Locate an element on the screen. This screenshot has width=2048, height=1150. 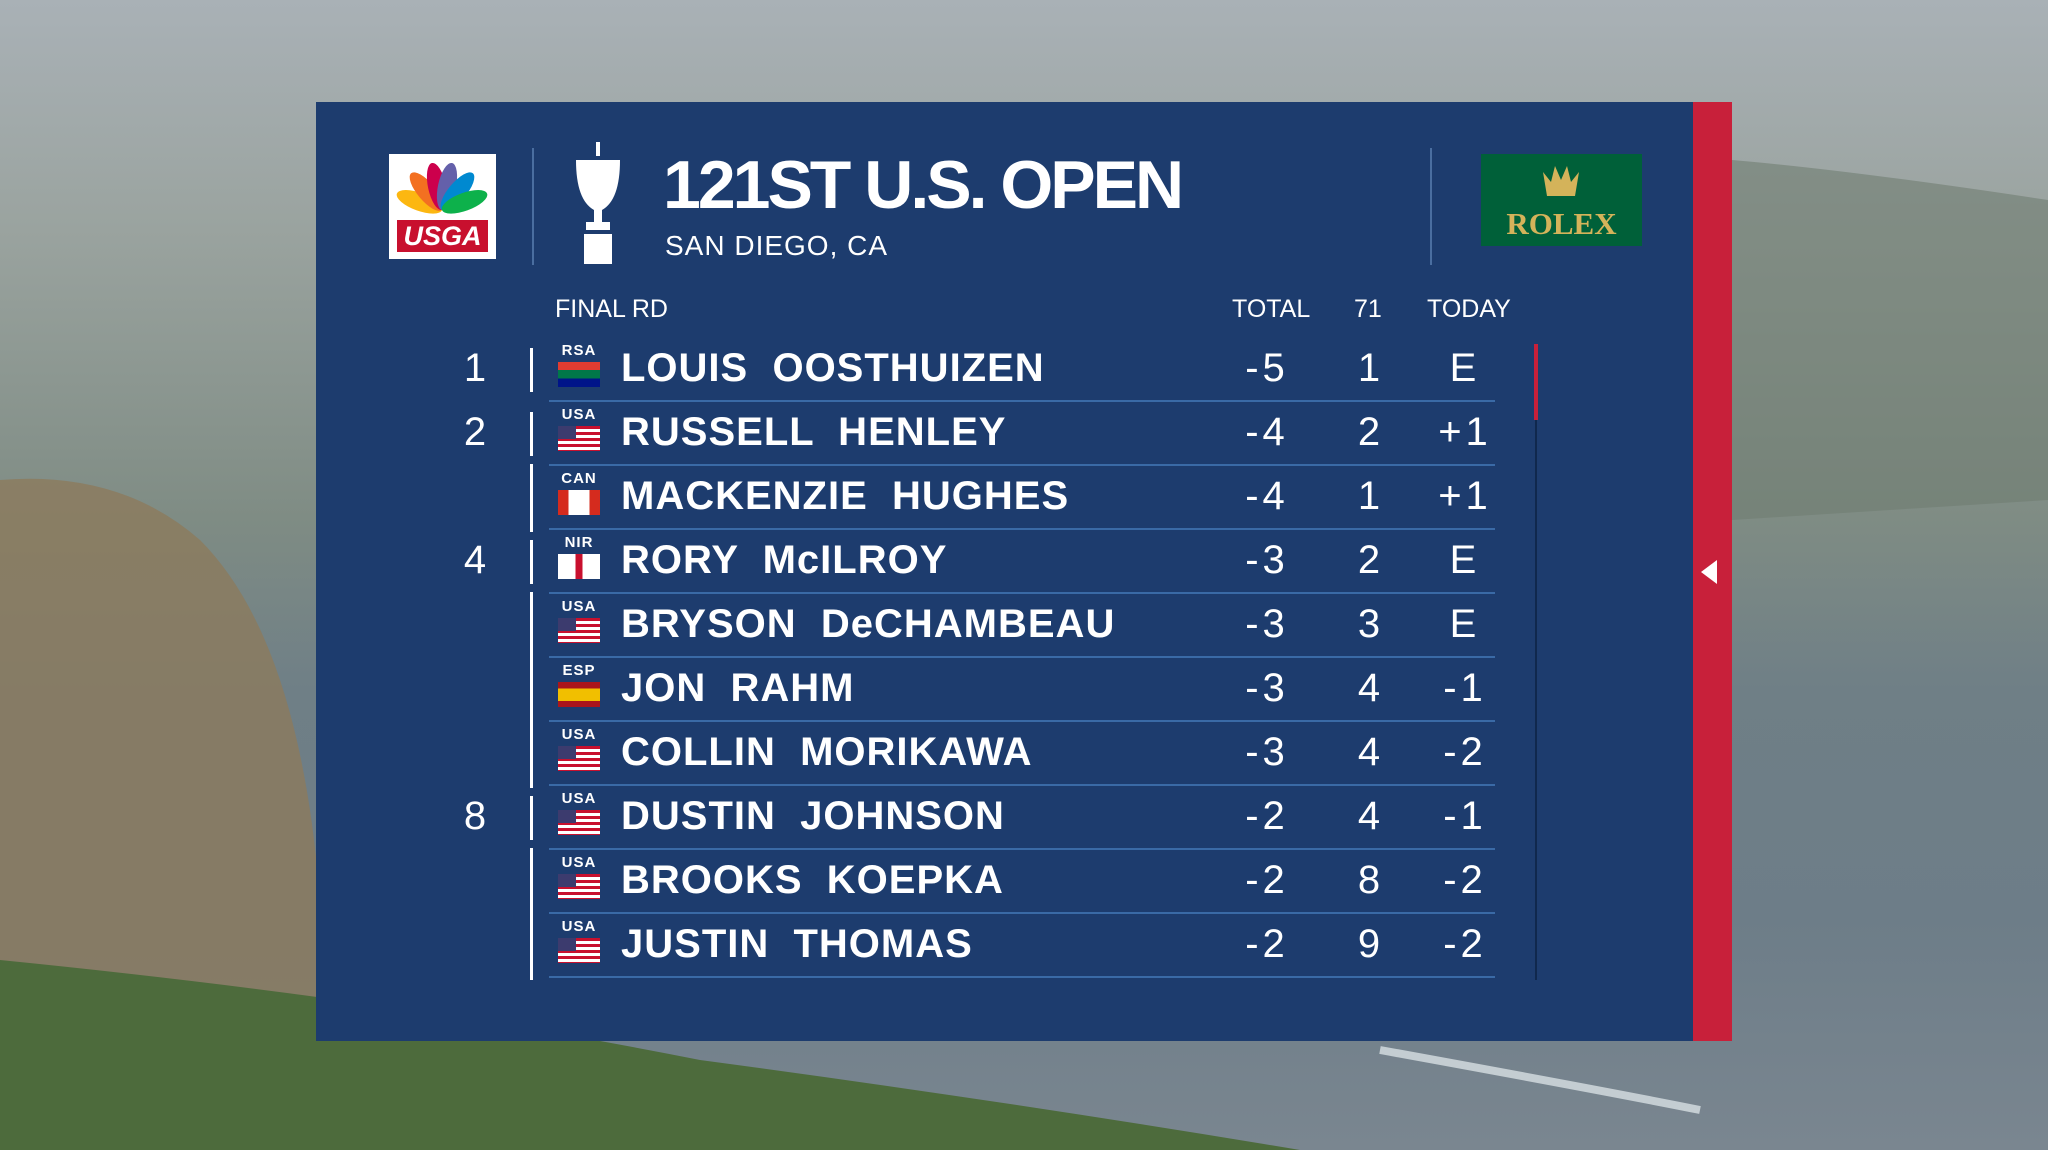
country-code: RSA is located at coordinates (579, 350).